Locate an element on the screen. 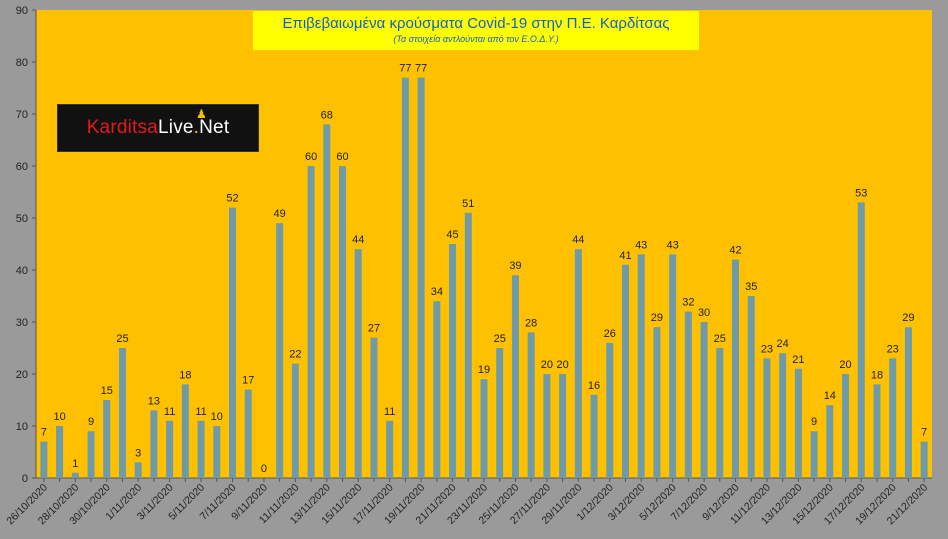 This screenshot has height=539, width=948. bar-data-label: 24 is located at coordinates (783, 344).